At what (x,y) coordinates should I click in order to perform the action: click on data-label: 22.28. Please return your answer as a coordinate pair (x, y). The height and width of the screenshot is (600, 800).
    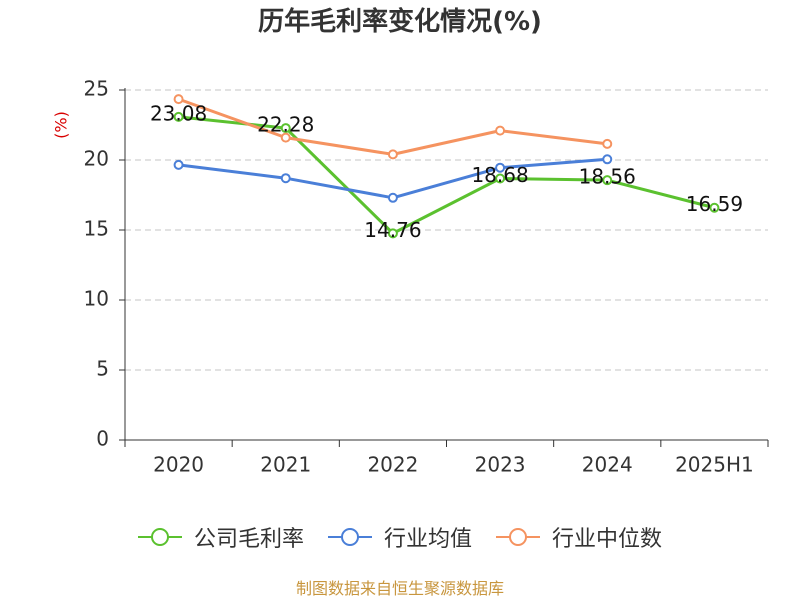
    Looking at the image, I should click on (285, 125).